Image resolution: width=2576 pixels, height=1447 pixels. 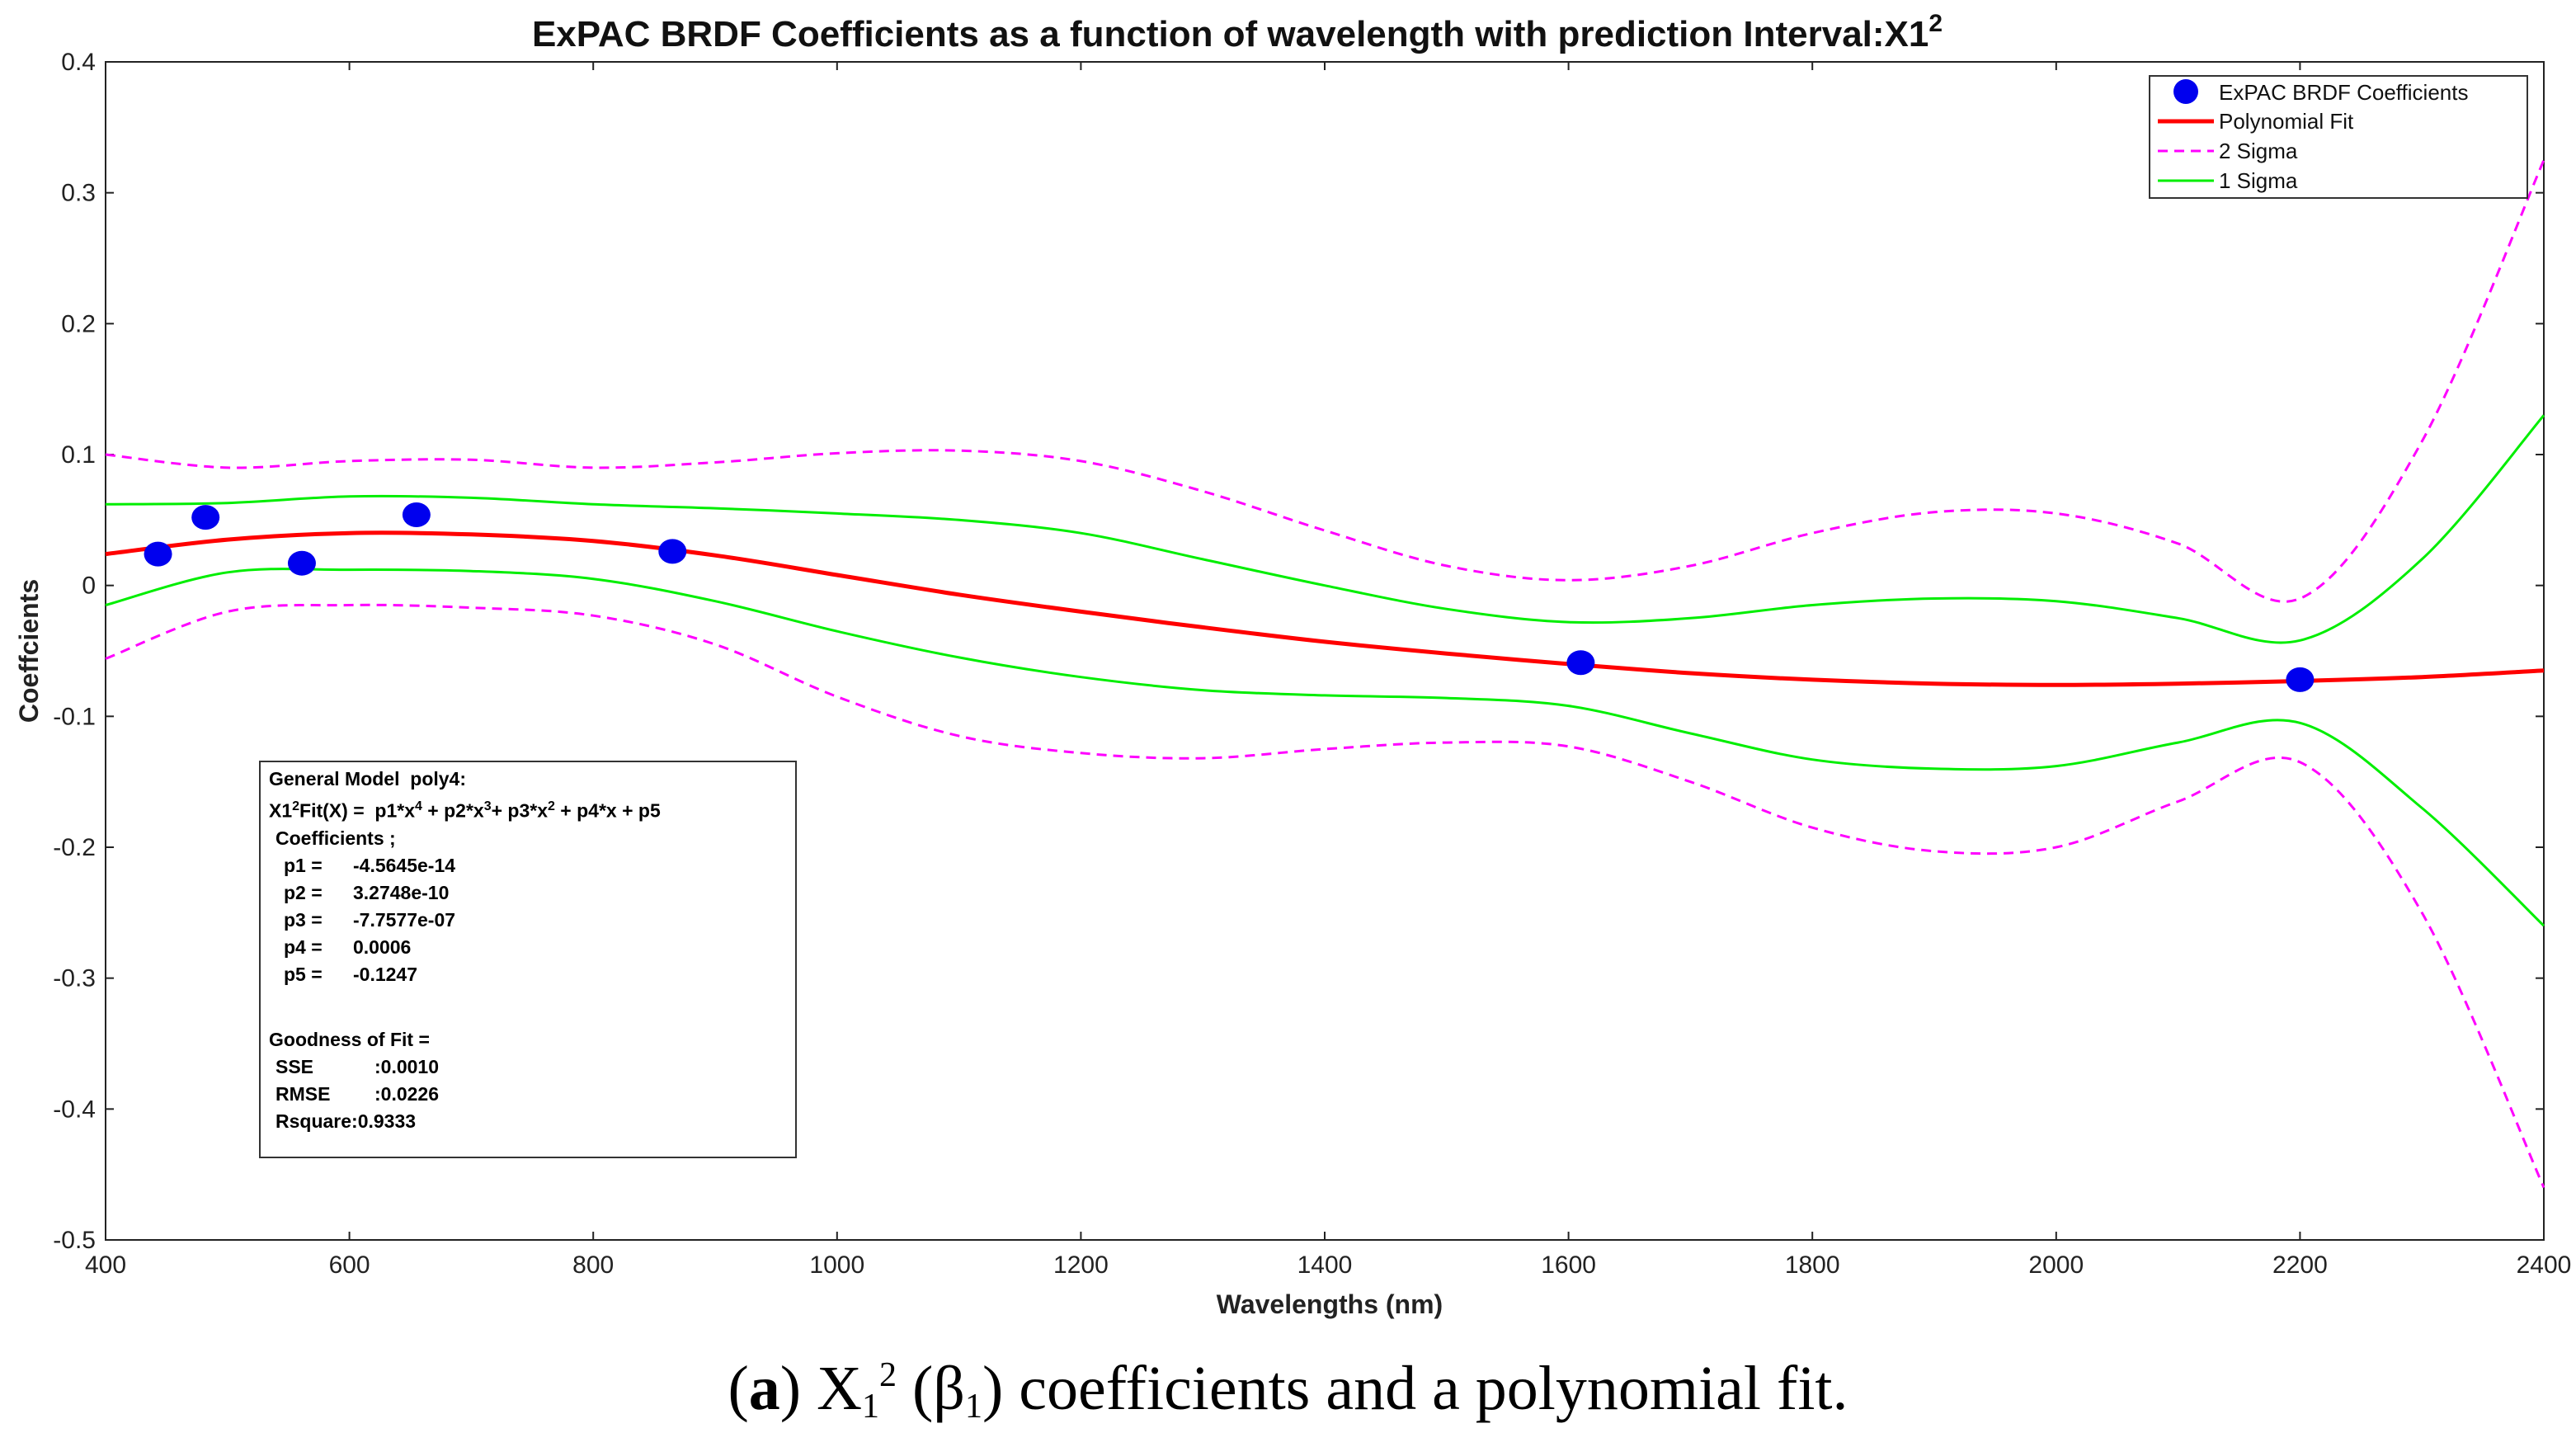 What do you see at coordinates (2185, 91) in the screenshot?
I see `legend-marker-points` at bounding box center [2185, 91].